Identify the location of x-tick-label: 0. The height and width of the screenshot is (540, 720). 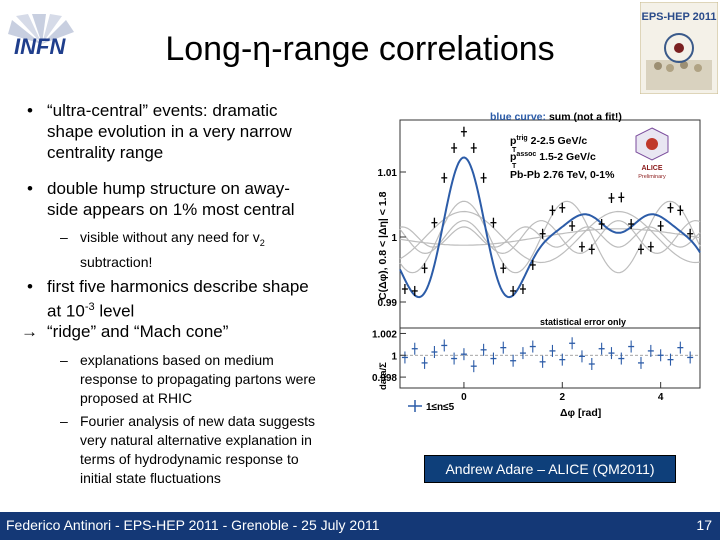
(464, 397).